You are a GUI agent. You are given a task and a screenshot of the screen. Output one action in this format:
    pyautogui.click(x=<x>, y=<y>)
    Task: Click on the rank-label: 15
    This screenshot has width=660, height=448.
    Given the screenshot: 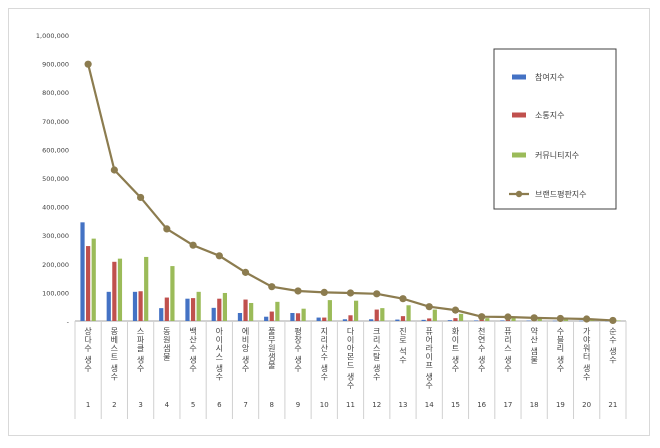 What is the action you would take?
    pyautogui.click(x=455, y=405)
    